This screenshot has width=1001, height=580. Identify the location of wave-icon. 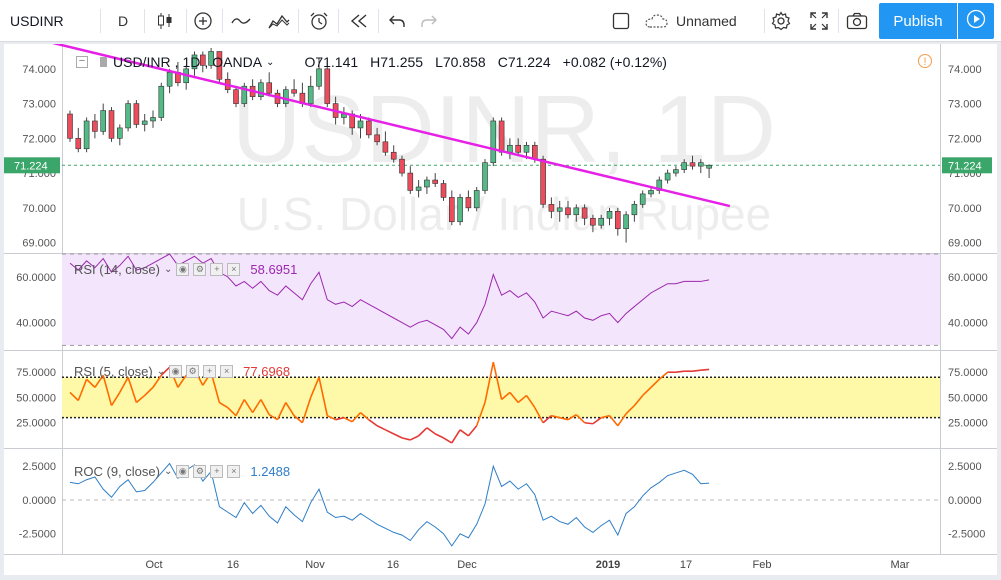
(241, 21).